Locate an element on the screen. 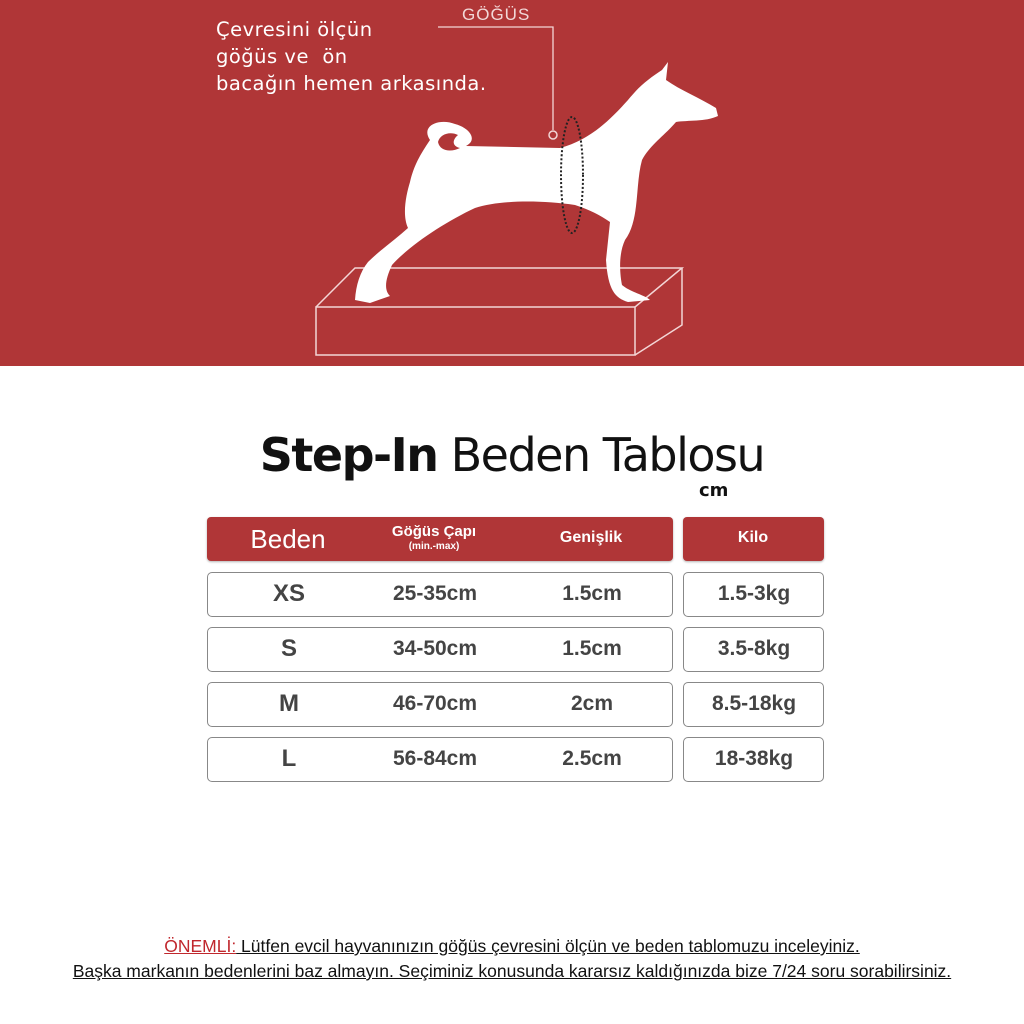  cell-weight: 3.5-8kg is located at coordinates (754, 648).